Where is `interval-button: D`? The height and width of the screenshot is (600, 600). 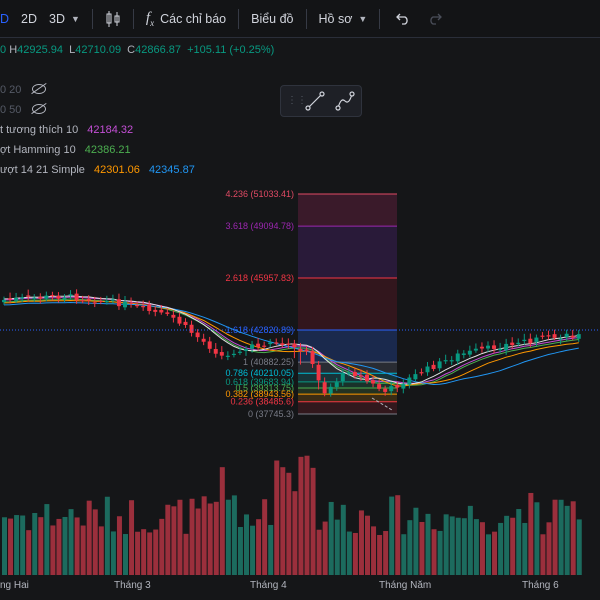 interval-button: D is located at coordinates (7, 18).